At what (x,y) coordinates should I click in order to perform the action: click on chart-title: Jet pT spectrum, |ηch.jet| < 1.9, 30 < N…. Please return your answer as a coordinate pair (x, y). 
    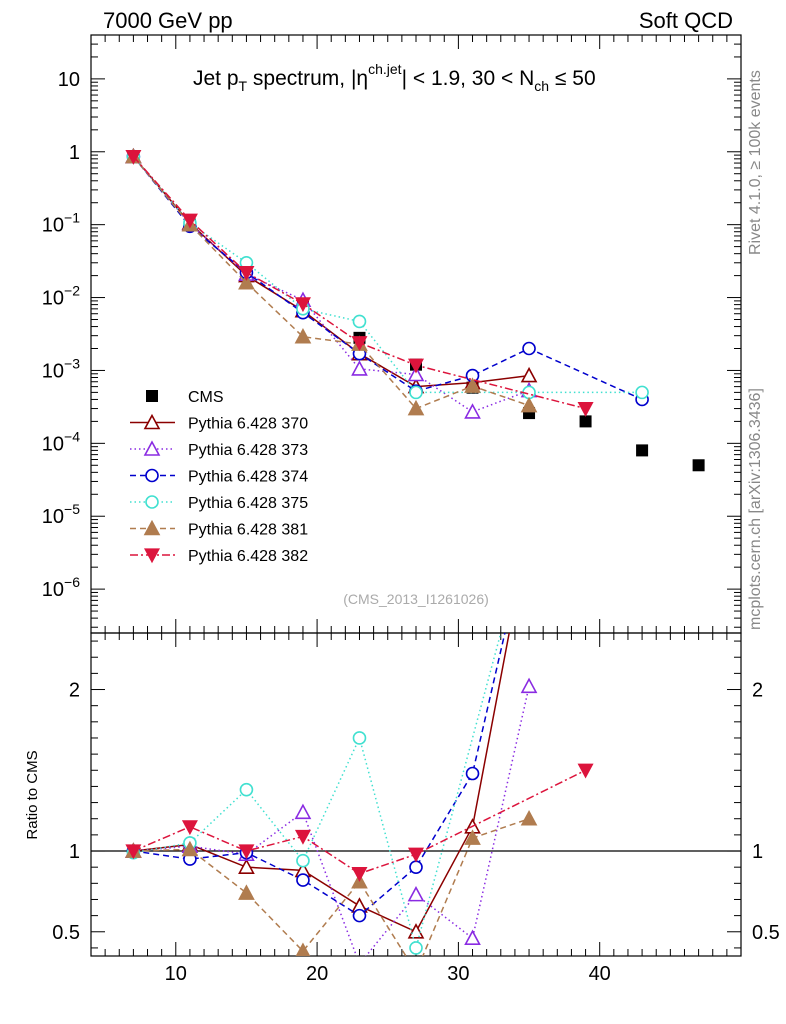
    Looking at the image, I should click on (394, 77).